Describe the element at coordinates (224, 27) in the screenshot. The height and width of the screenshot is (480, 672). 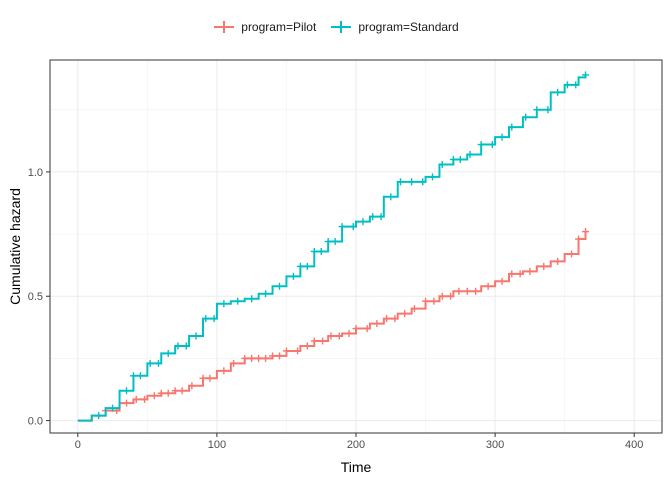
I see `legend-key-pilot` at that location.